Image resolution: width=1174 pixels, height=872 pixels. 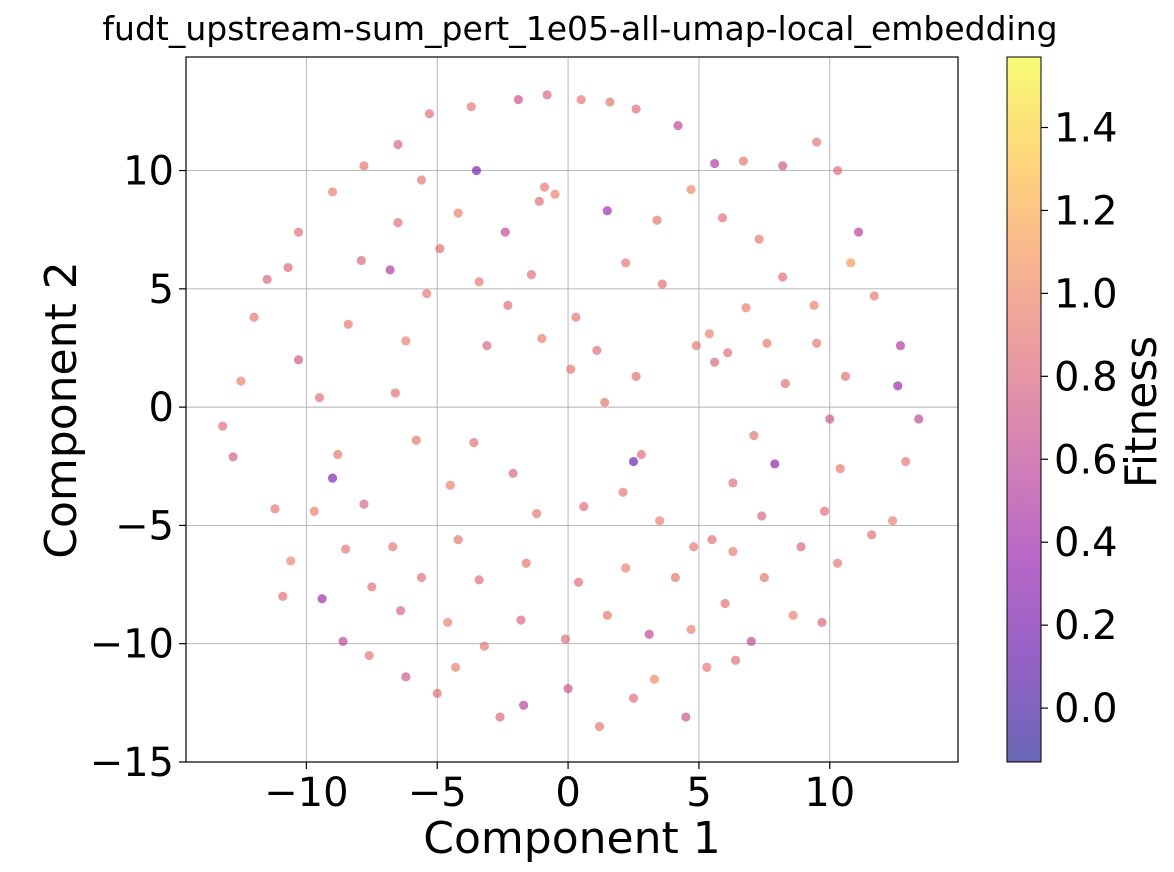 What do you see at coordinates (1086, 377) in the screenshot?
I see `colorbar-tick-label: 0.8` at bounding box center [1086, 377].